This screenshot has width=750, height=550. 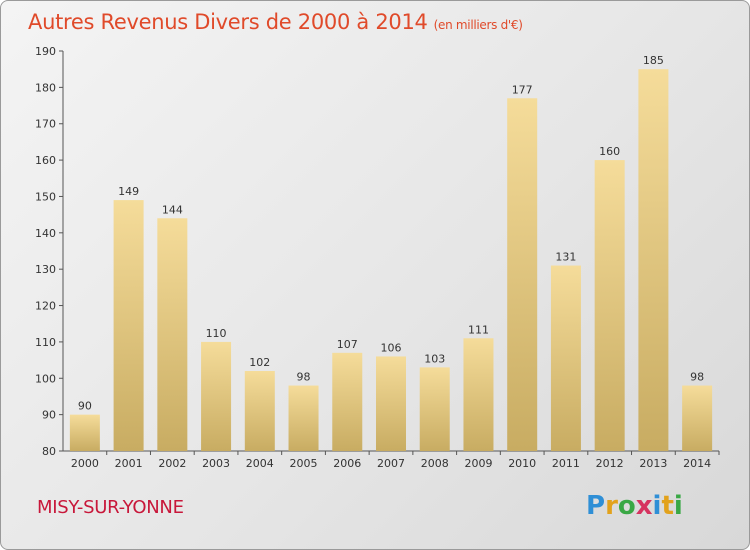 What do you see at coordinates (391, 347) in the screenshot?
I see `value-label-2007: 106` at bounding box center [391, 347].